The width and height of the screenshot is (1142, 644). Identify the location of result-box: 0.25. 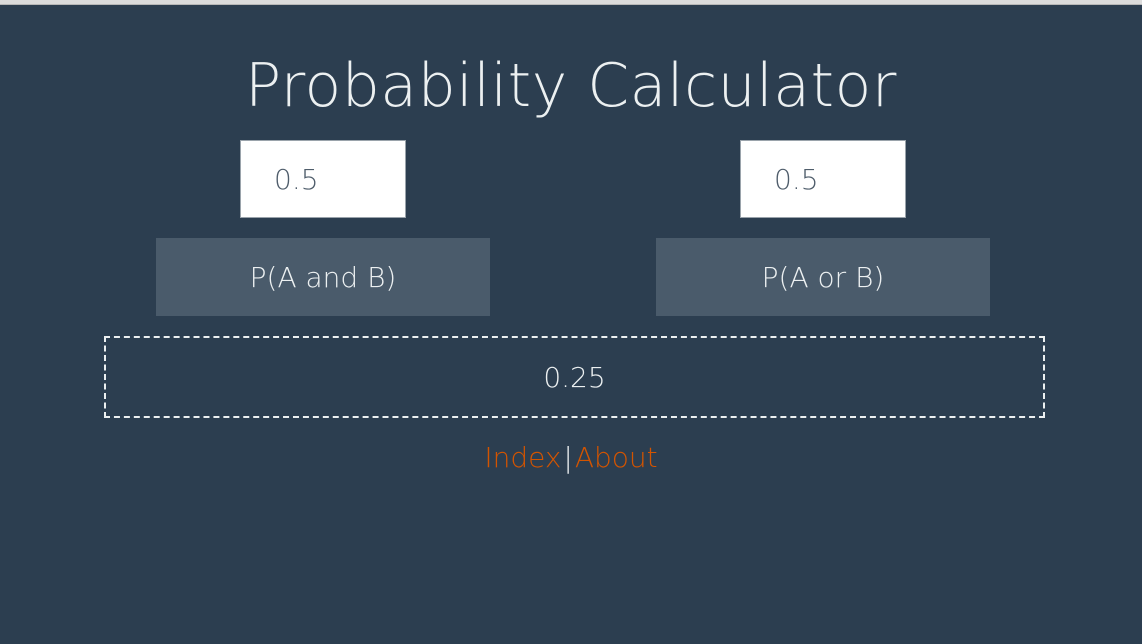
(574, 377).